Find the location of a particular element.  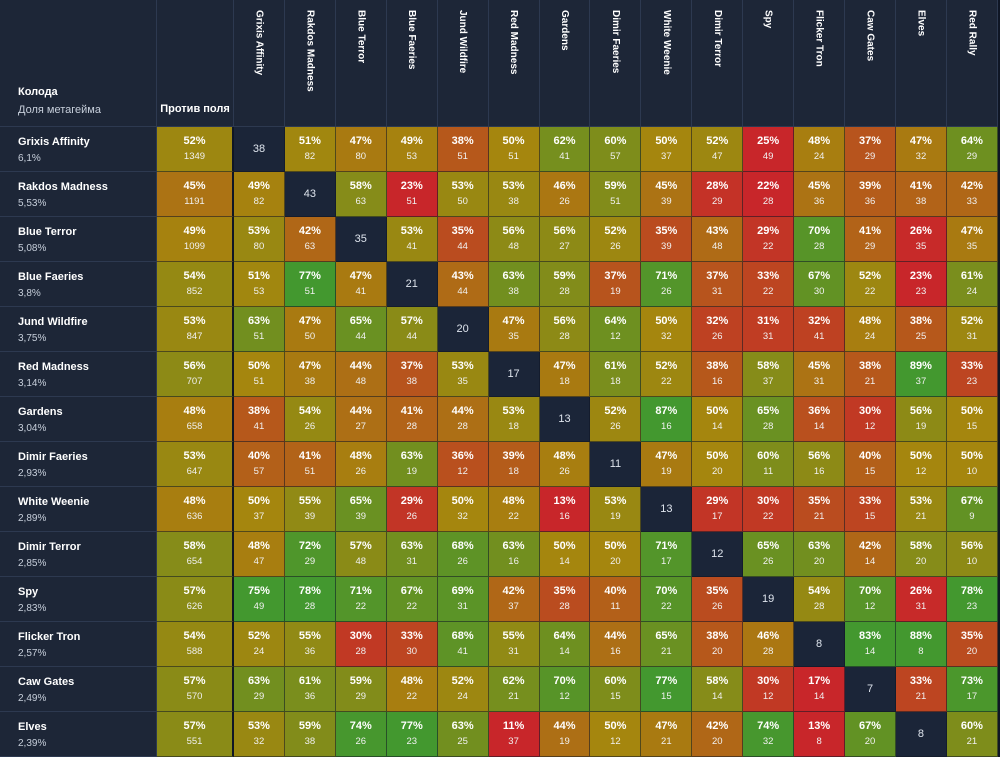

matchup-cell: 30% 12 is located at coordinates (769, 689).